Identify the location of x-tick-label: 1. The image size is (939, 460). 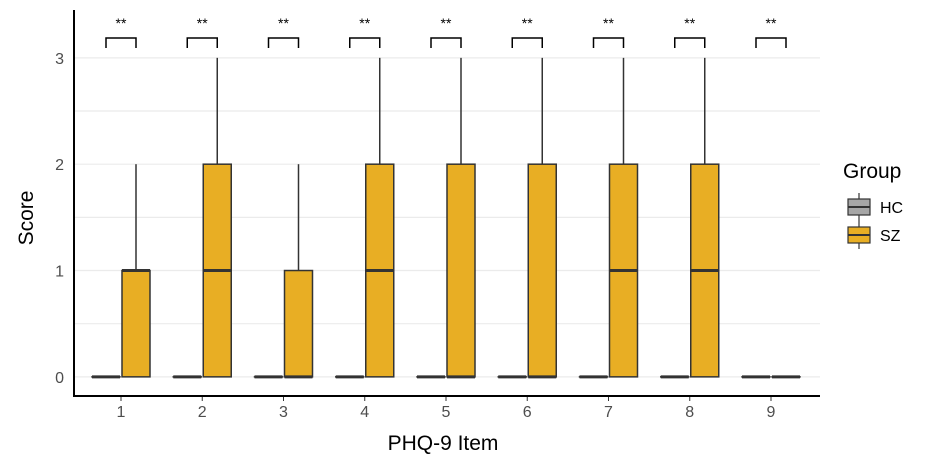
(121, 412).